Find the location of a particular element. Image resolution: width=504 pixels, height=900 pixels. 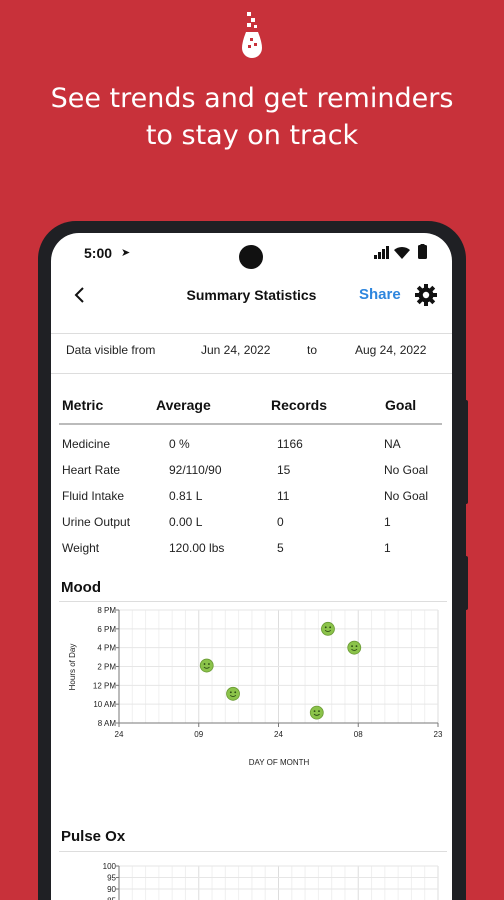

cell-average: 0.00 L is located at coordinates (186, 522).